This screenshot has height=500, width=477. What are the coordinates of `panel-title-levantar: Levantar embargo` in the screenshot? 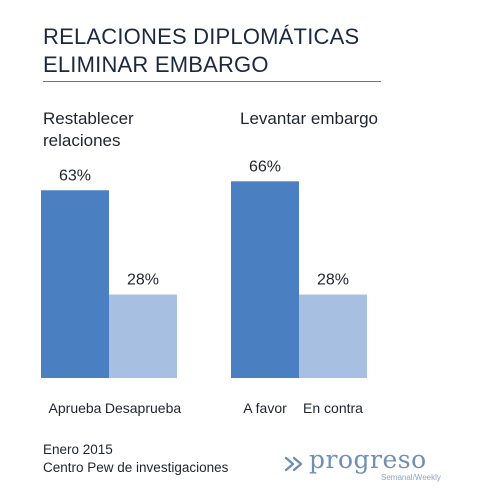 It's located at (309, 118).